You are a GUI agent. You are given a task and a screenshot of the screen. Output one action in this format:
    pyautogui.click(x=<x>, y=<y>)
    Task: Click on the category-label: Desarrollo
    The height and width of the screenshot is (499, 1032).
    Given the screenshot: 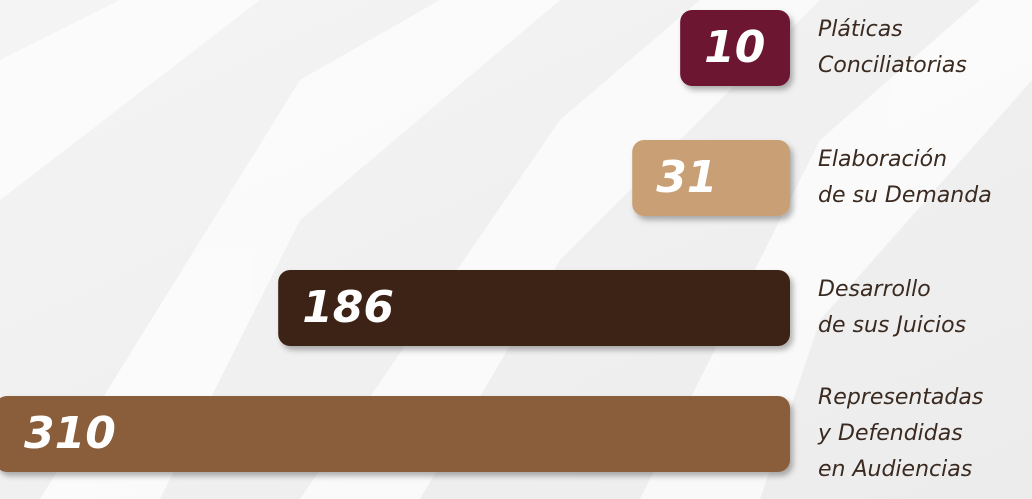 What is the action you would take?
    pyautogui.click(x=874, y=289)
    